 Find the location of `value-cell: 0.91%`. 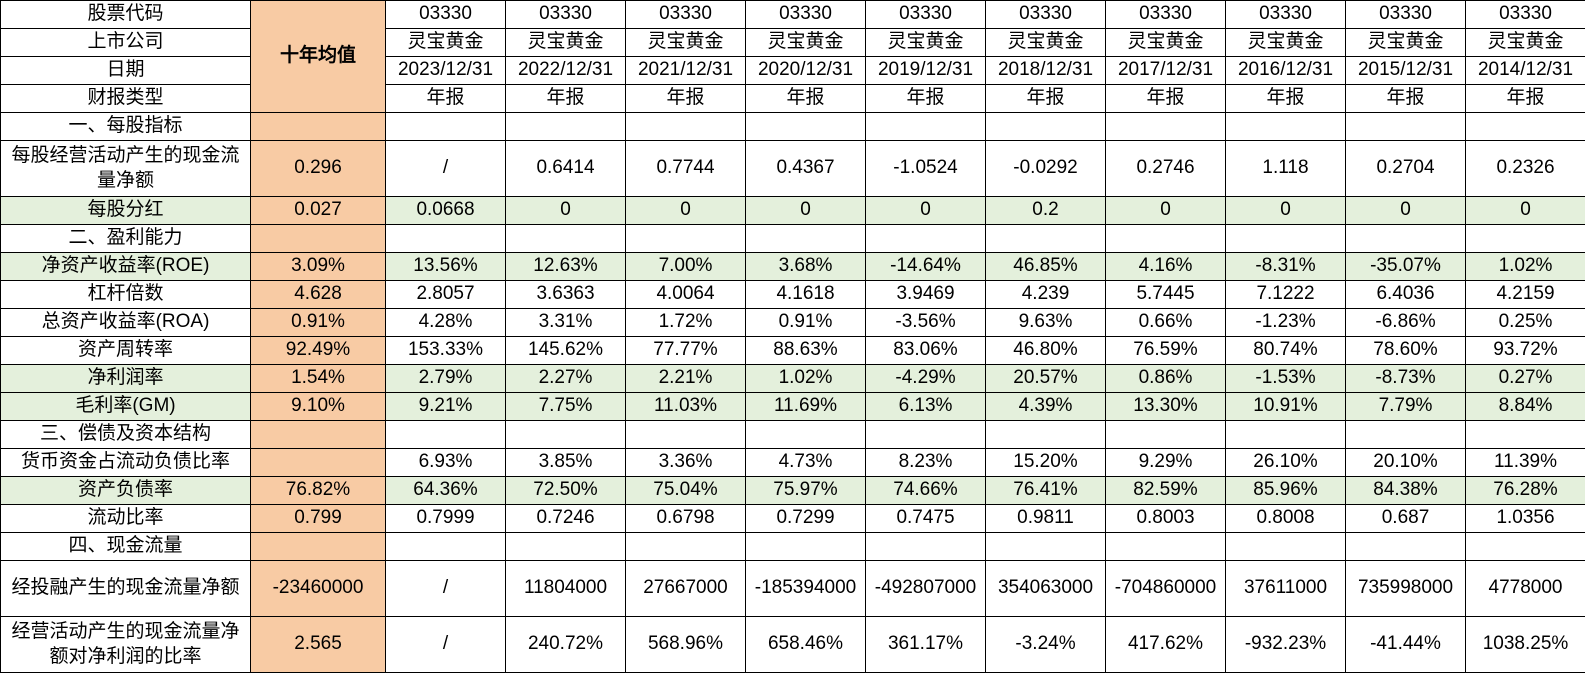

value-cell: 0.91% is located at coordinates (805, 322).